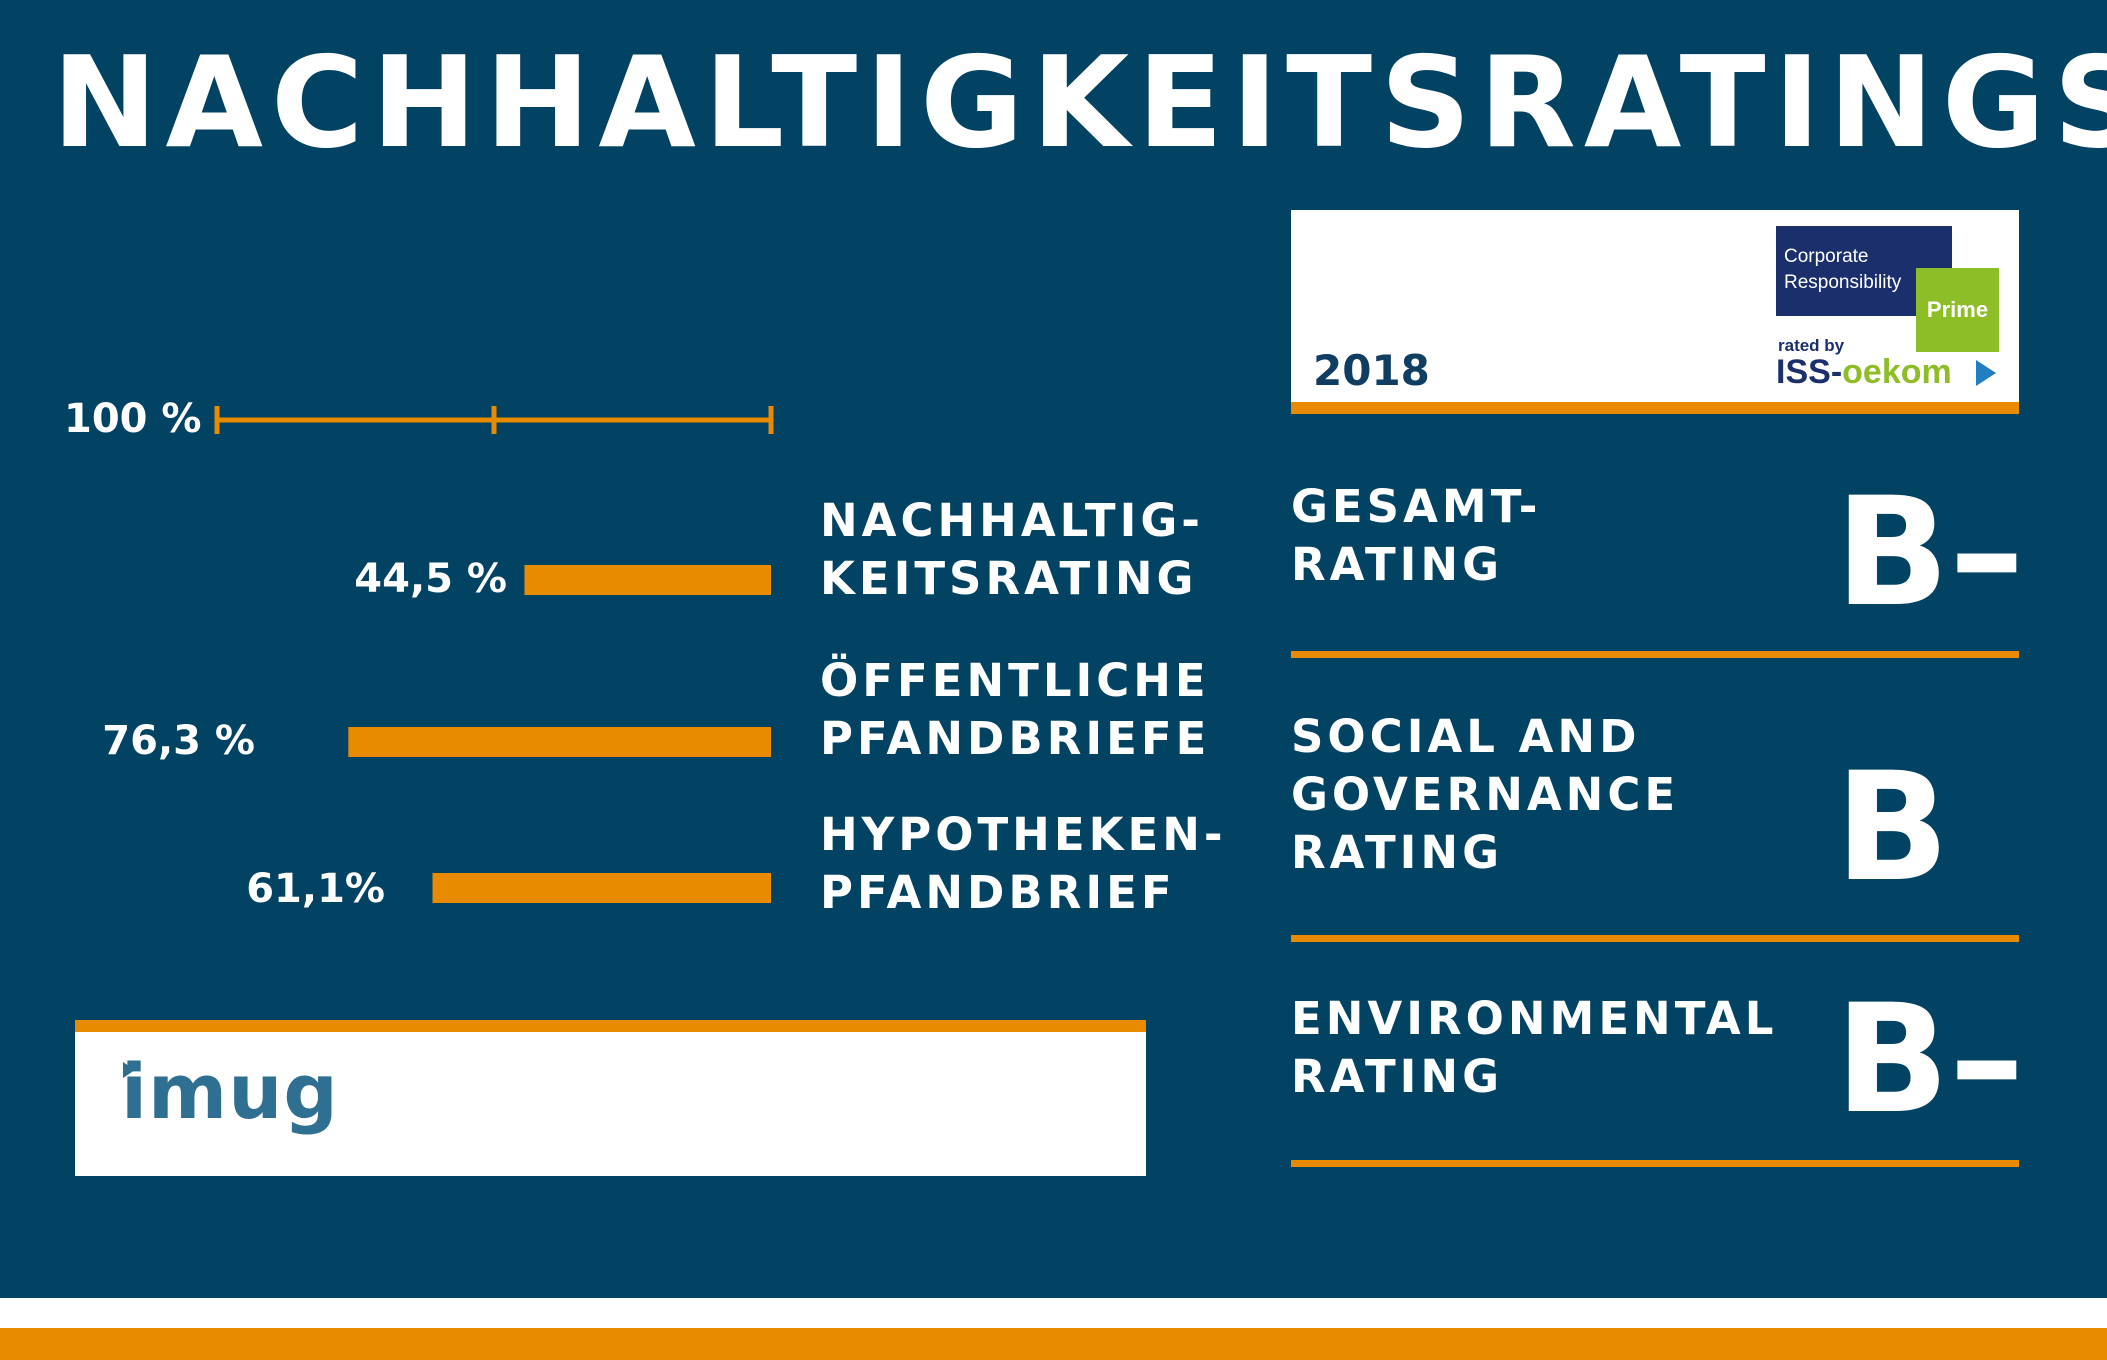 This screenshot has width=2107, height=1360. What do you see at coordinates (1416, 535) in the screenshot?
I see `rating-label-overall: GESAMT- RATING` at bounding box center [1416, 535].